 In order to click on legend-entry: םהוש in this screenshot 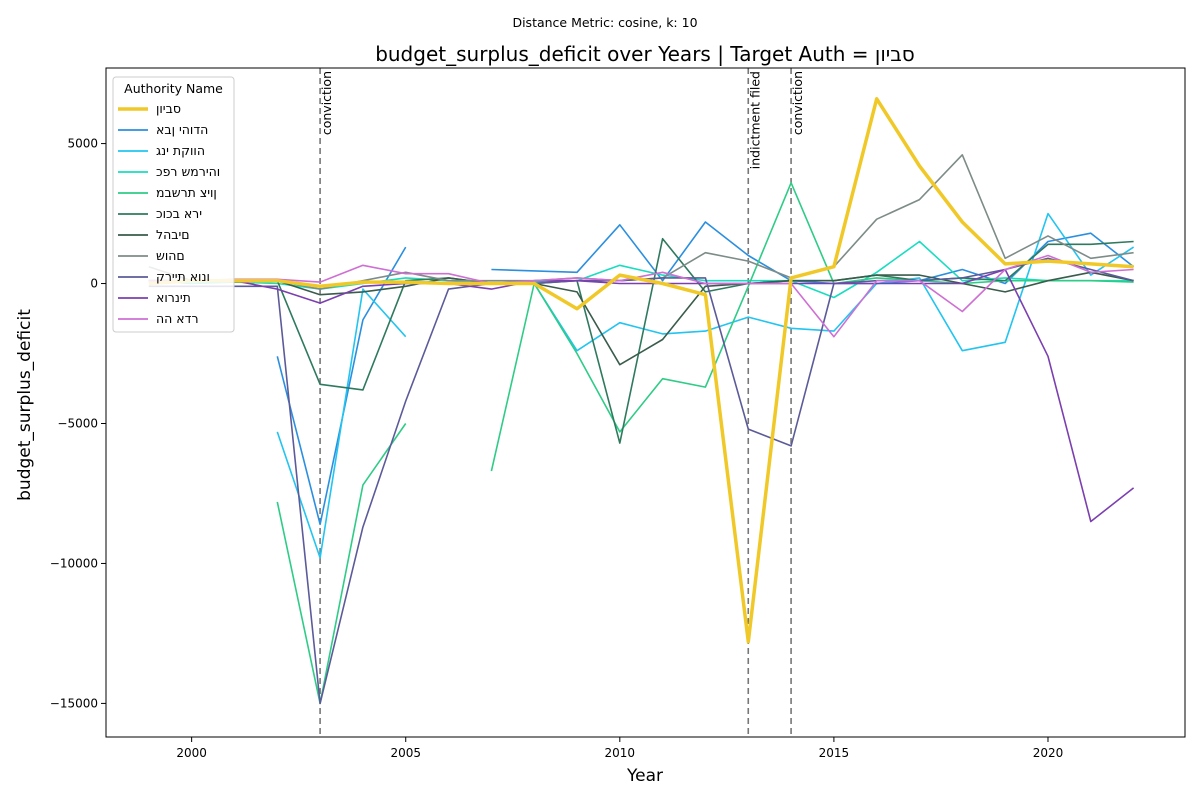, I will do `click(170, 255)`.